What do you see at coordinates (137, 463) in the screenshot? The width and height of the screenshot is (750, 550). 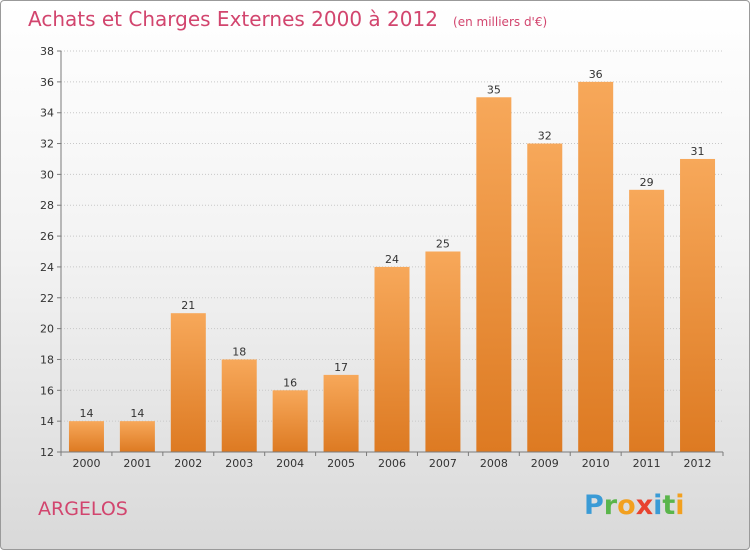 I see `x-tick-label: 2001` at bounding box center [137, 463].